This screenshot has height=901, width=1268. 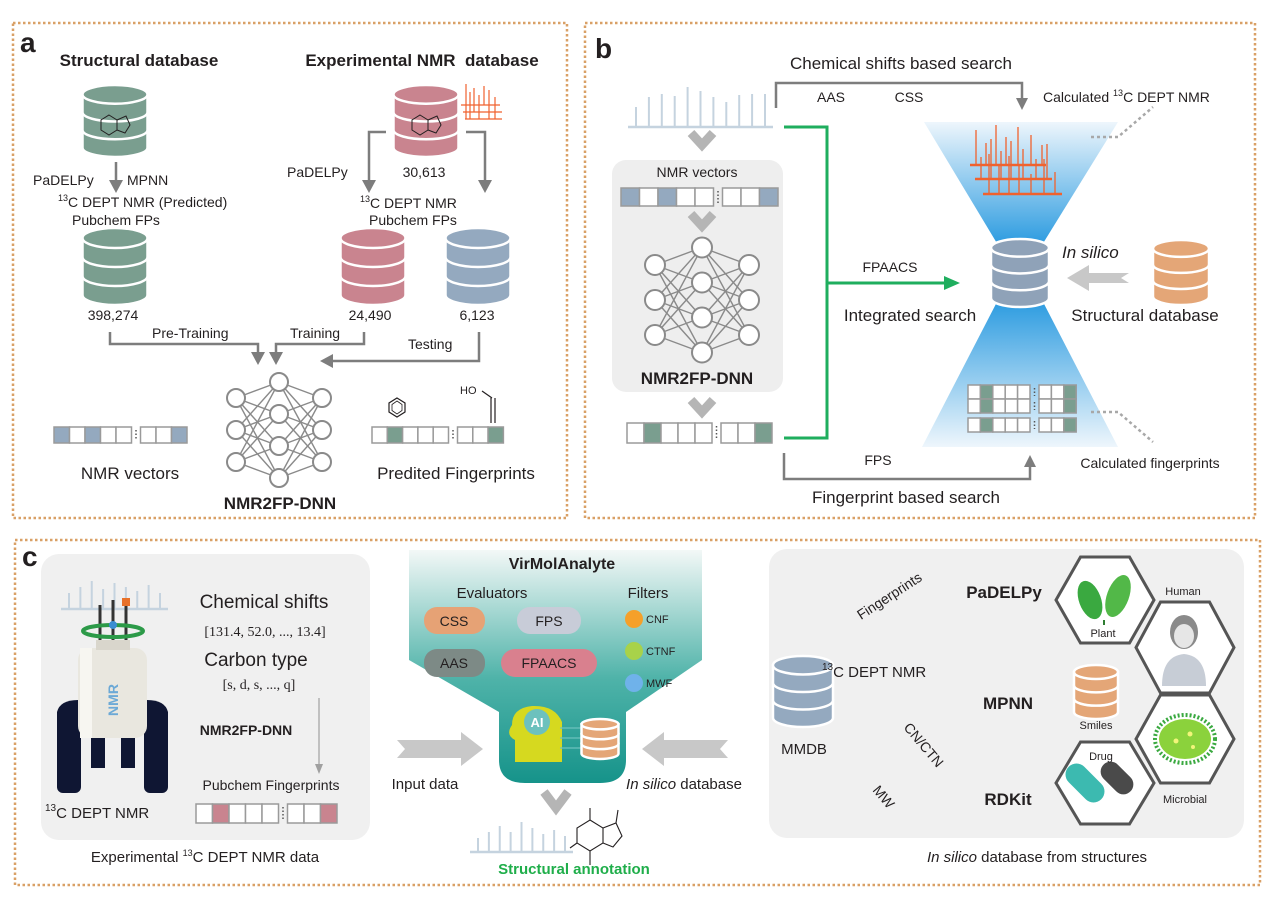 I want to click on evaluator-fps: FPS, so click(x=549, y=620).